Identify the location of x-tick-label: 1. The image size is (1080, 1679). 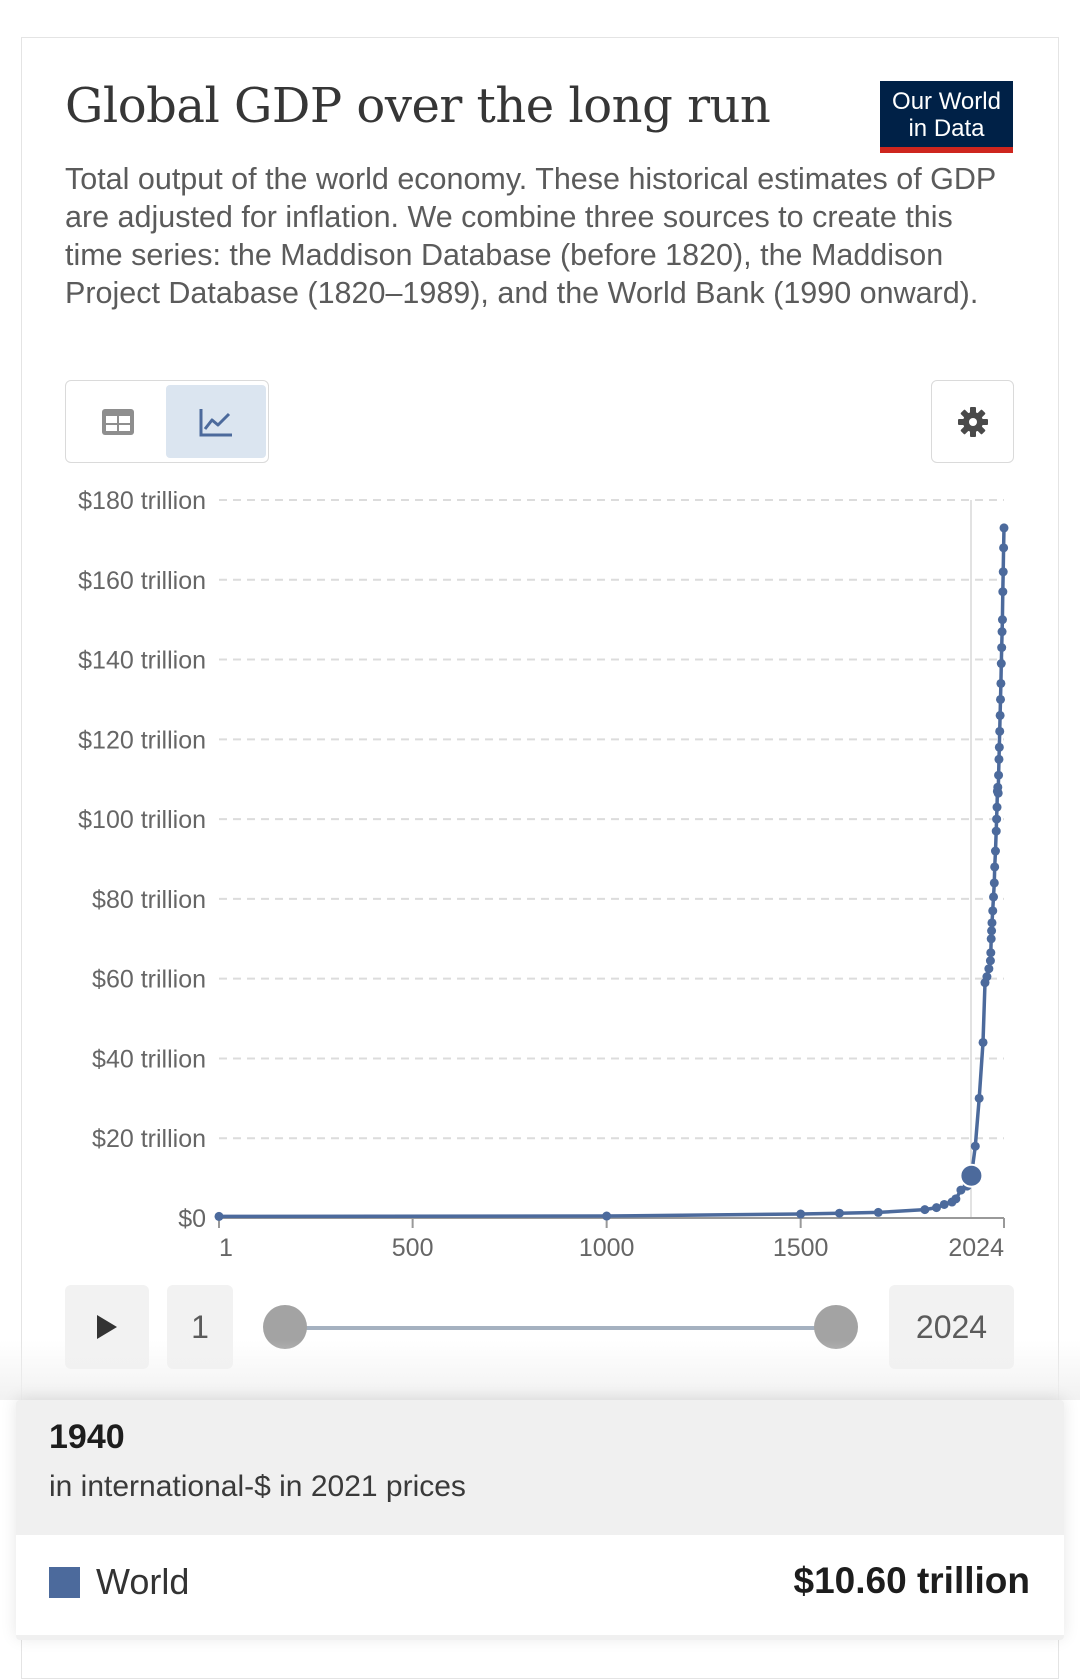
(226, 1248).